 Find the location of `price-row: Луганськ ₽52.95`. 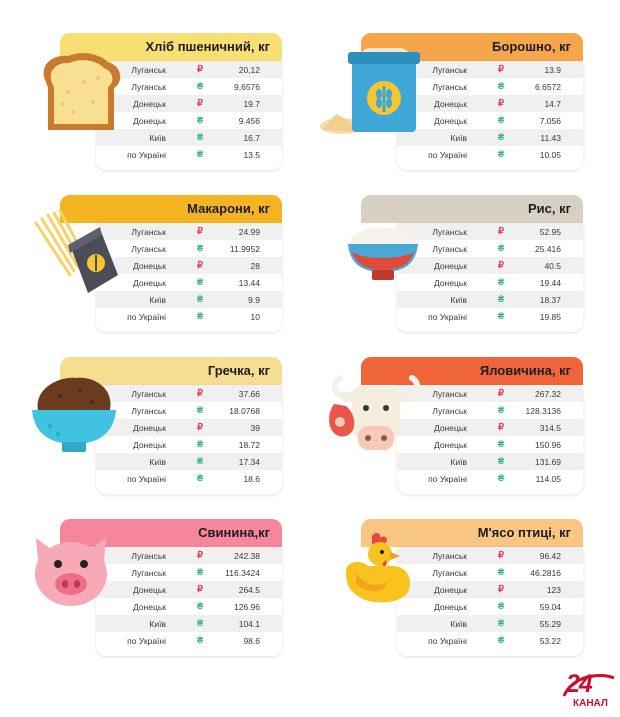

price-row: Луганськ ₽52.95 is located at coordinates (490, 231).